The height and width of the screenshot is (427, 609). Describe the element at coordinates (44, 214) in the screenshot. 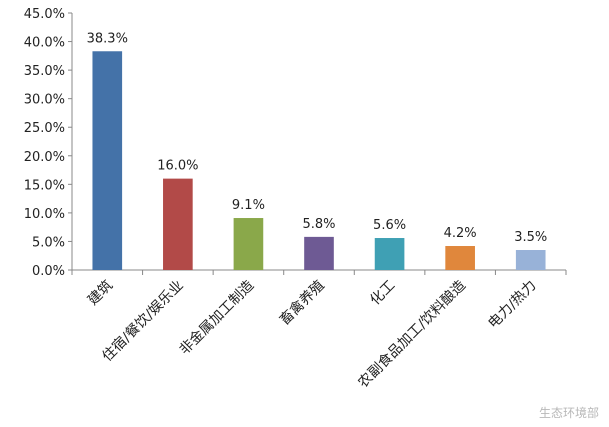

I see `y-tick-label: 10.0%` at that location.